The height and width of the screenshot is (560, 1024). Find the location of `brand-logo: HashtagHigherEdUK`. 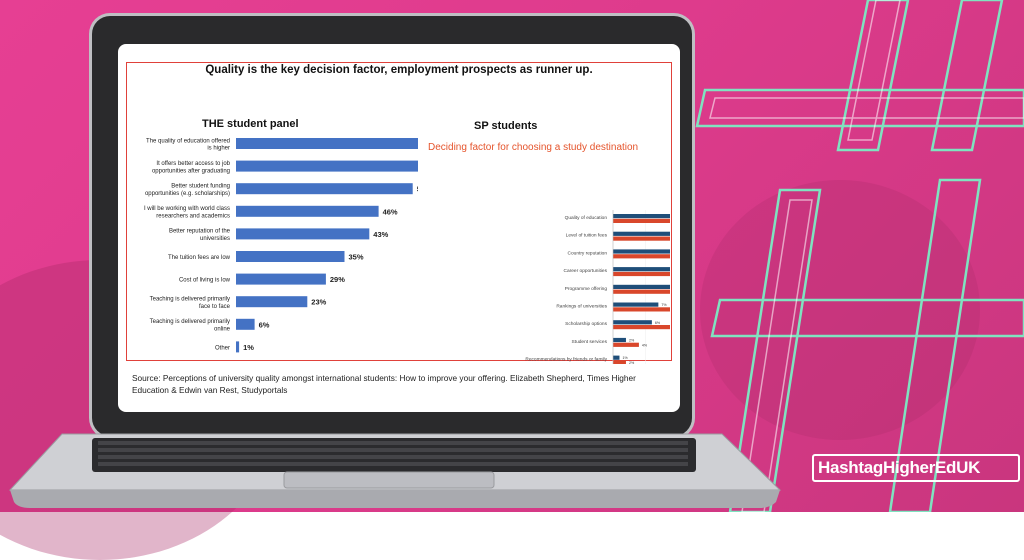

brand-logo: HashtagHigherEdUK is located at coordinates (916, 469).